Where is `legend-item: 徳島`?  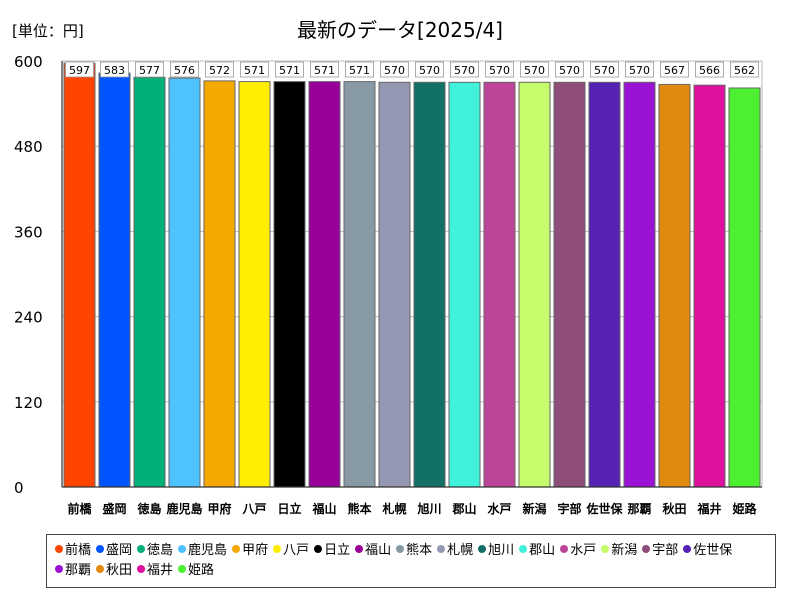 legend-item: 徳島 is located at coordinates (155, 551).